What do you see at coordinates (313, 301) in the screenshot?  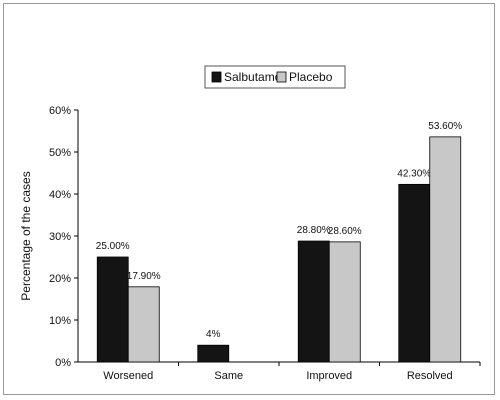 I see `bar-salbutamol-improved` at bounding box center [313, 301].